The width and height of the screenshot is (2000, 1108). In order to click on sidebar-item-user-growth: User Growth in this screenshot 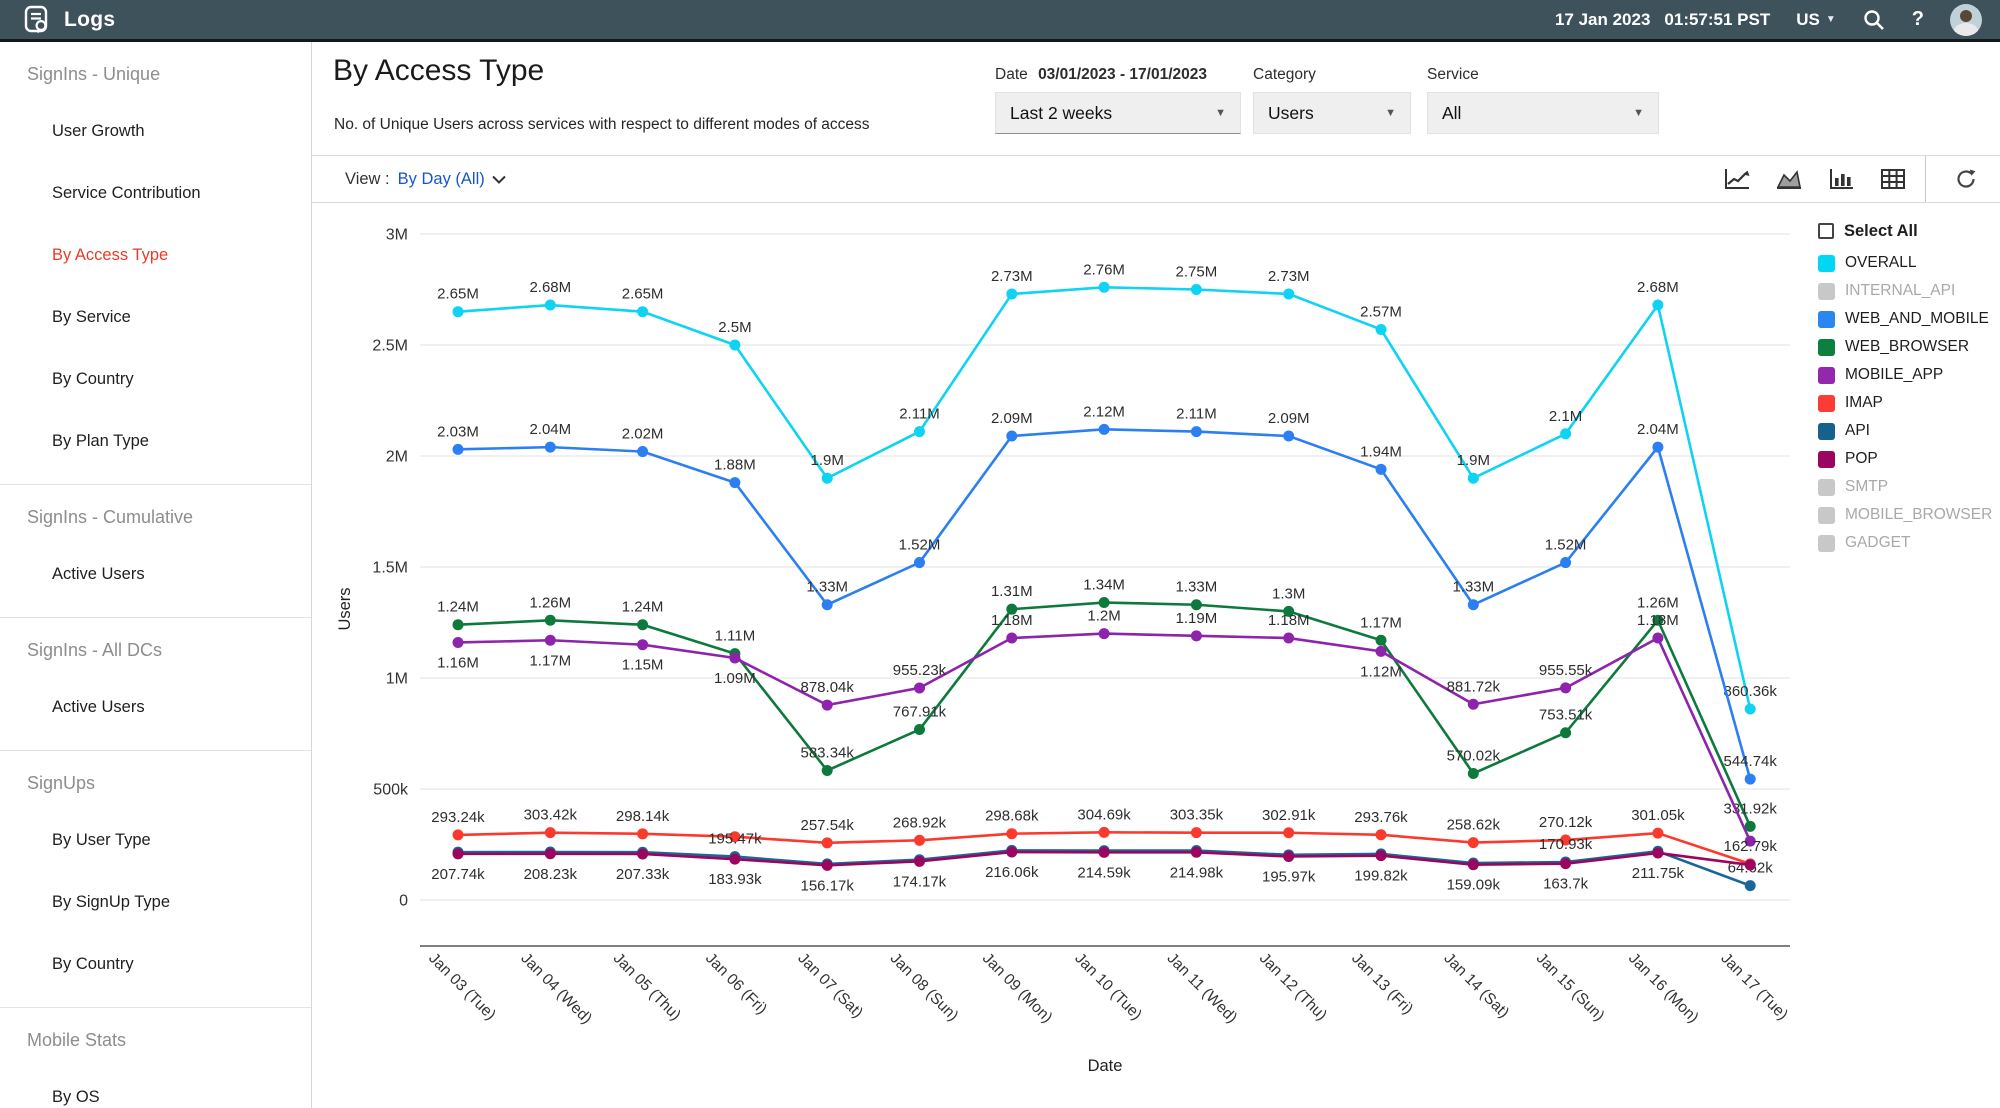, I will do `click(98, 130)`.